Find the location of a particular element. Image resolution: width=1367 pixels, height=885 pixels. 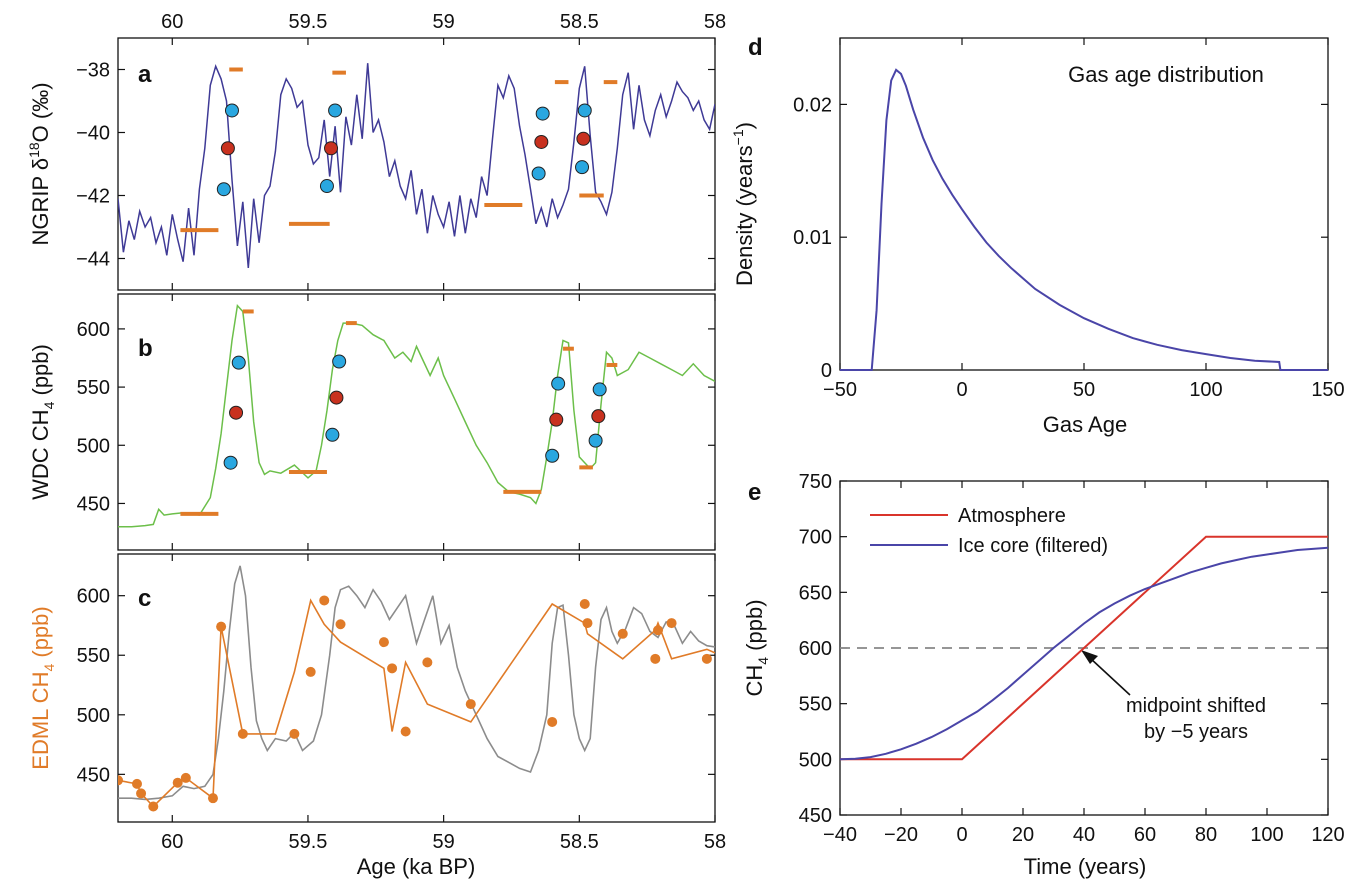

panel-a-ylabel-sup: 18 is located at coordinates (34, 150).